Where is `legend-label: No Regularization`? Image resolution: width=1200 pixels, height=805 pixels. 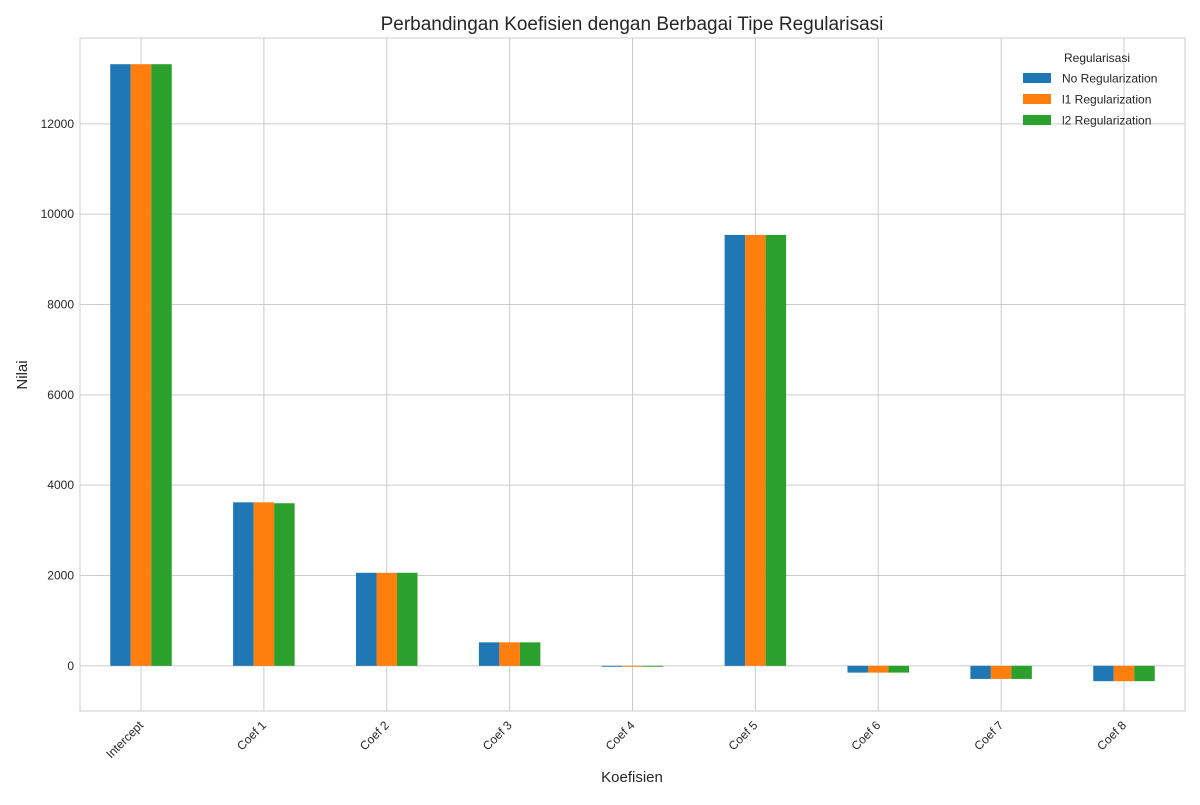
legend-label: No Regularization is located at coordinates (1109, 79).